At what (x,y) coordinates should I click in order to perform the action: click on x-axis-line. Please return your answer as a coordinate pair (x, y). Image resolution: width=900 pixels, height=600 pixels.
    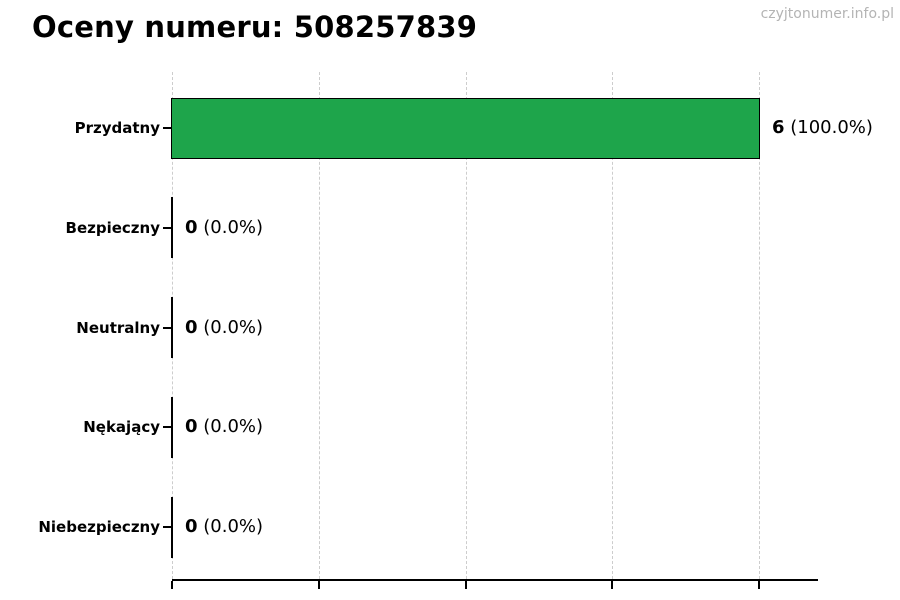
    Looking at the image, I should click on (495, 580).